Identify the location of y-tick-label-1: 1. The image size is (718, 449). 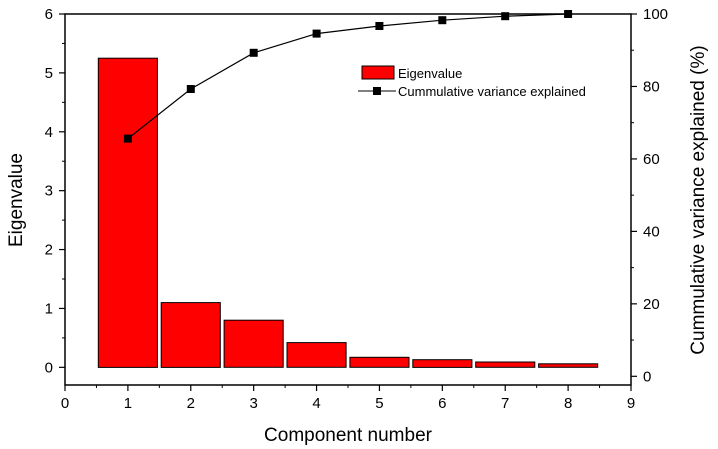
(49, 308).